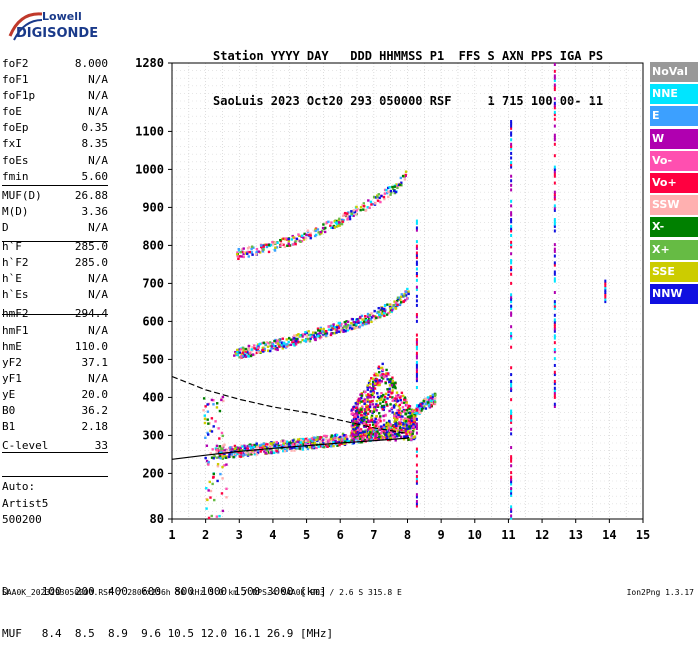 The height and width of the screenshot is (655, 700). What do you see at coordinates (674, 94) in the screenshot?
I see `legend-item: NNE` at bounding box center [674, 94].